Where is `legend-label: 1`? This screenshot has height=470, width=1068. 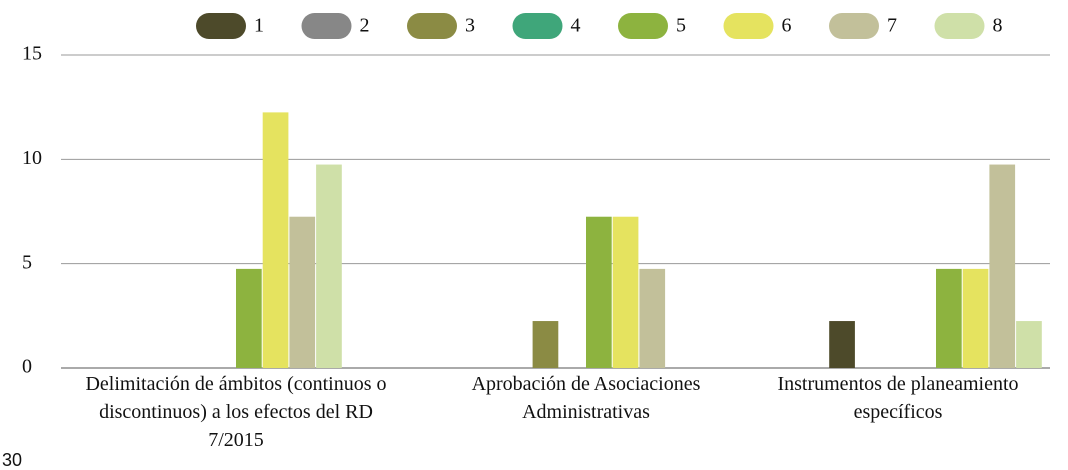 legend-label: 1 is located at coordinates (259, 26).